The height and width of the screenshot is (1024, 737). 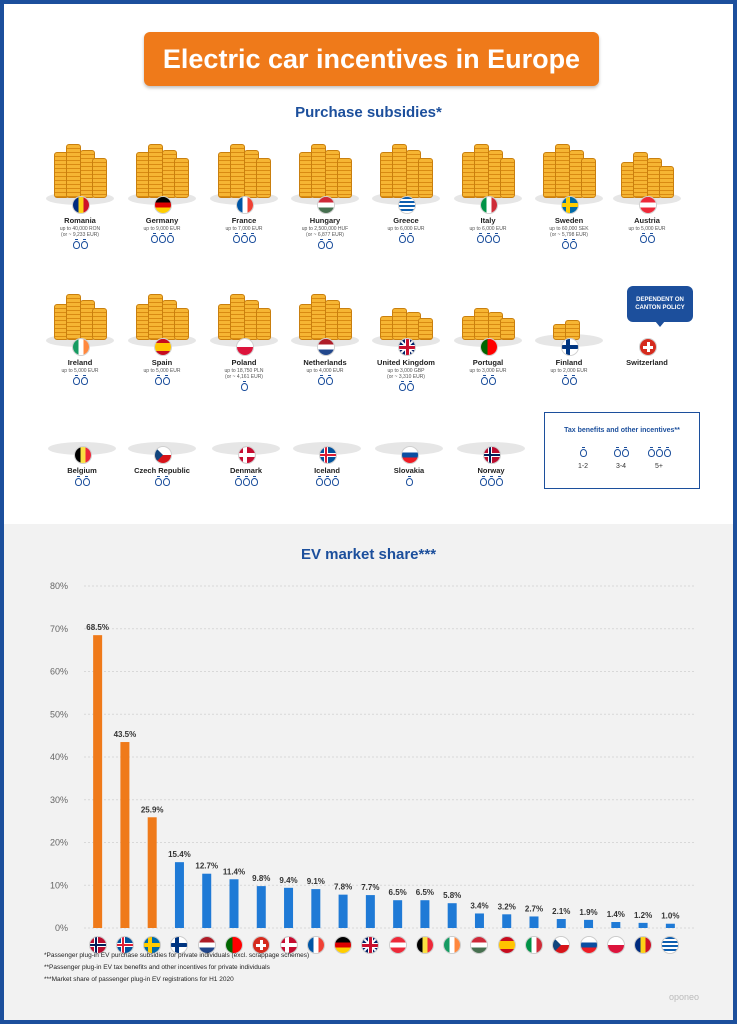 I want to click on subsidy-amount: up to 3,000 GBP (or ~ 3,310 EUR), so click(x=406, y=374).